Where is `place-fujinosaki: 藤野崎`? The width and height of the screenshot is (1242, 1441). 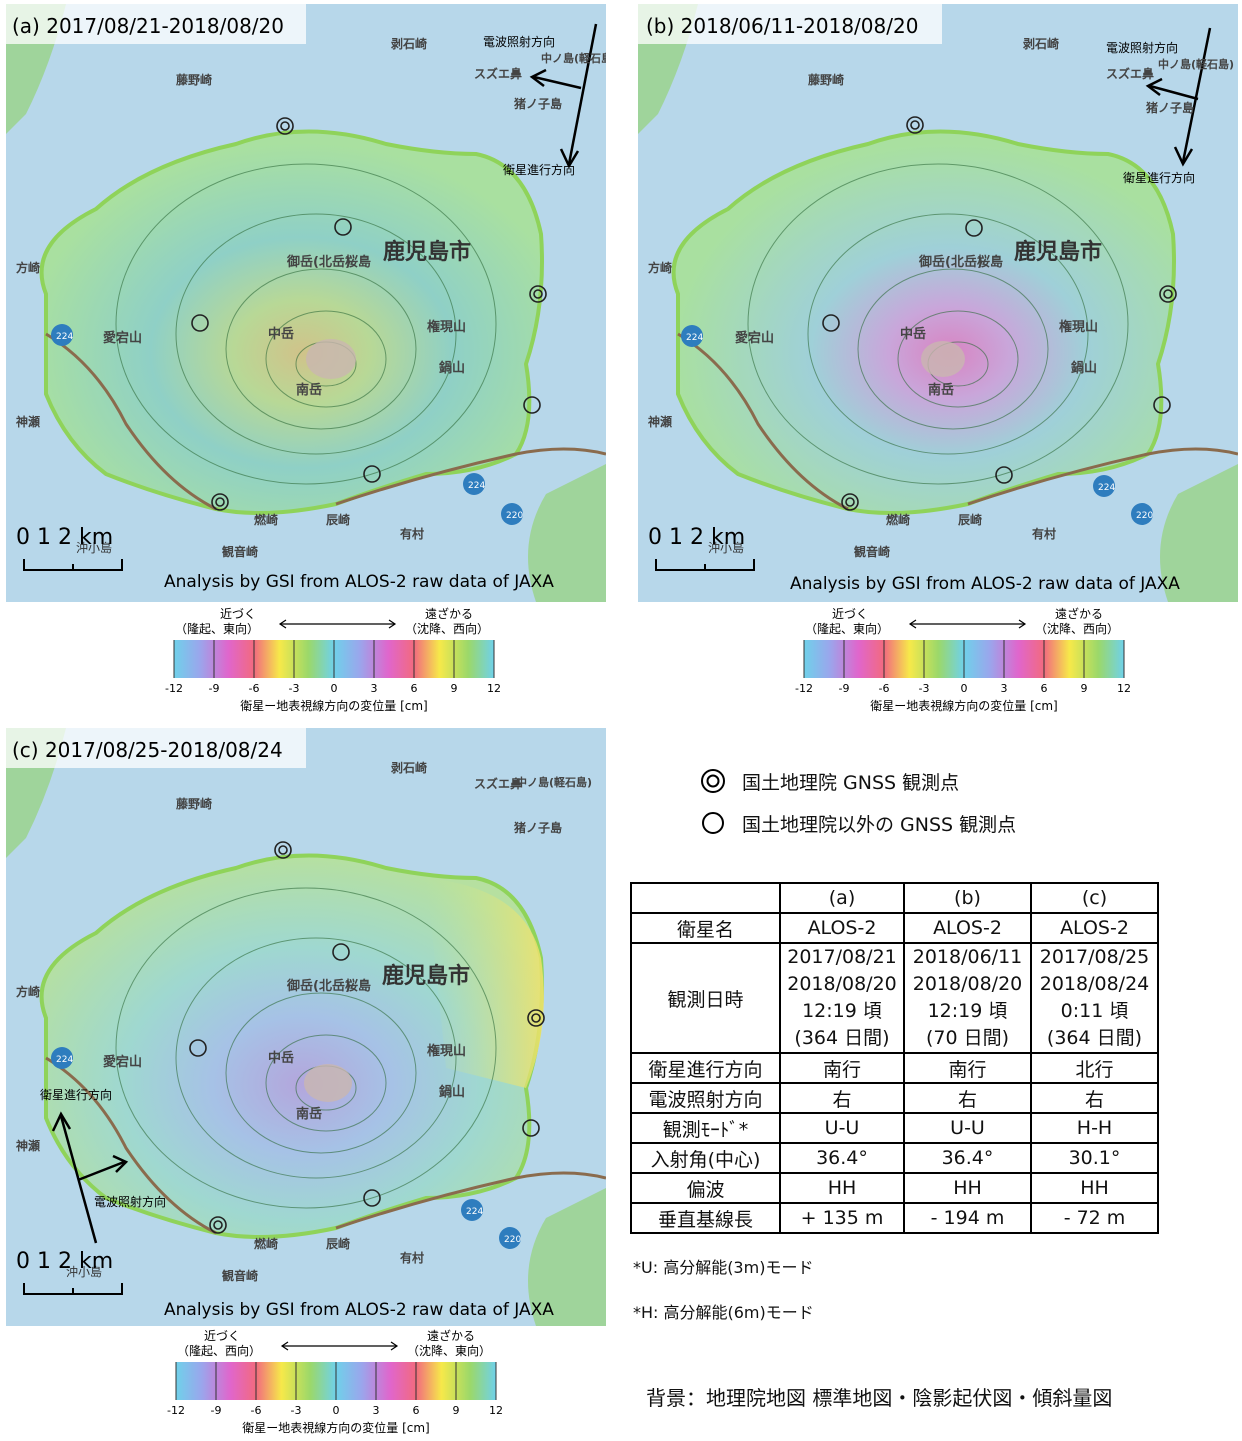
place-fujinosaki: 藤野崎 is located at coordinates (825, 79).